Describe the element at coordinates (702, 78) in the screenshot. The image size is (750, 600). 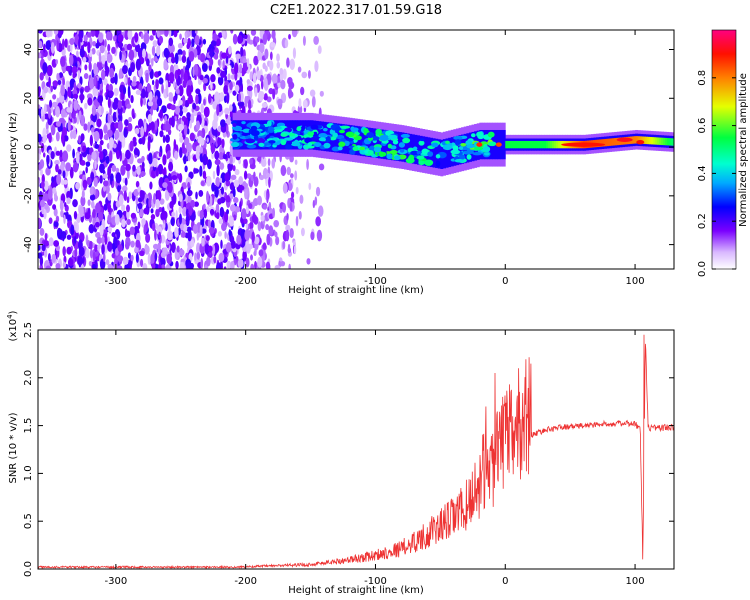
I see `colorbar-tick-label: 0.8` at that location.